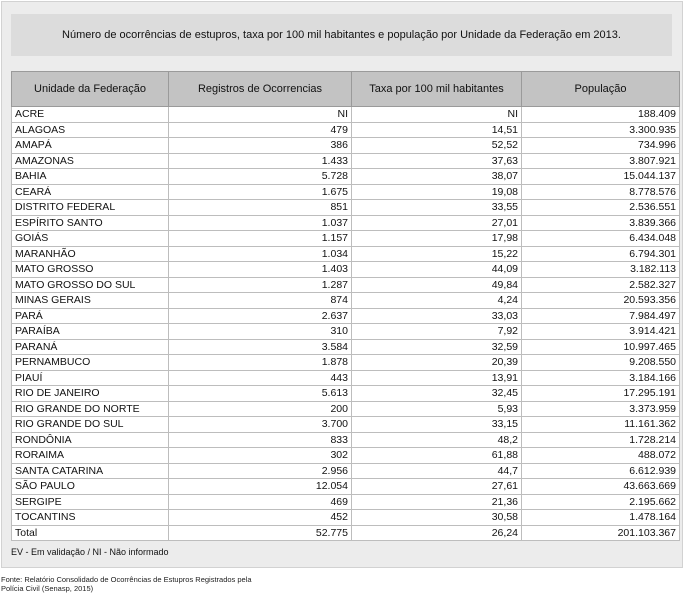  What do you see at coordinates (90, 114) in the screenshot?
I see `cell-uf: ACRE` at bounding box center [90, 114].